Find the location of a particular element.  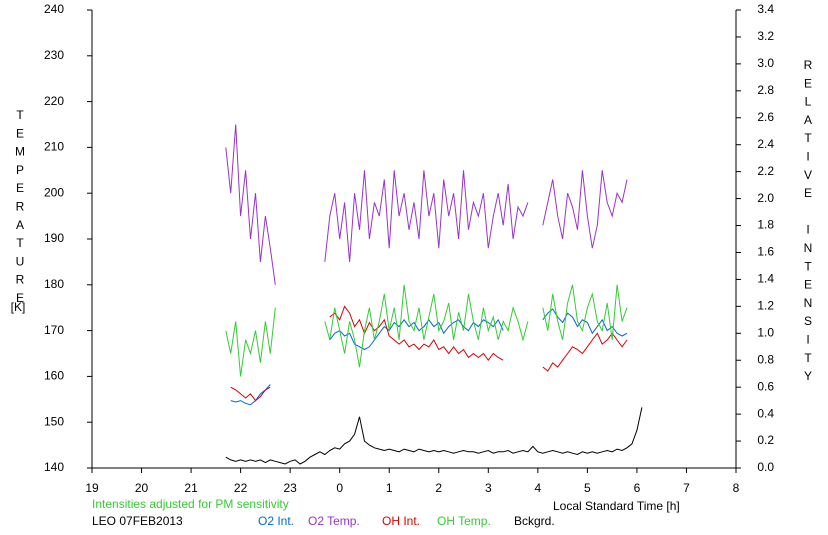

y2-tick-label: 0.0 is located at coordinates (765, 467).